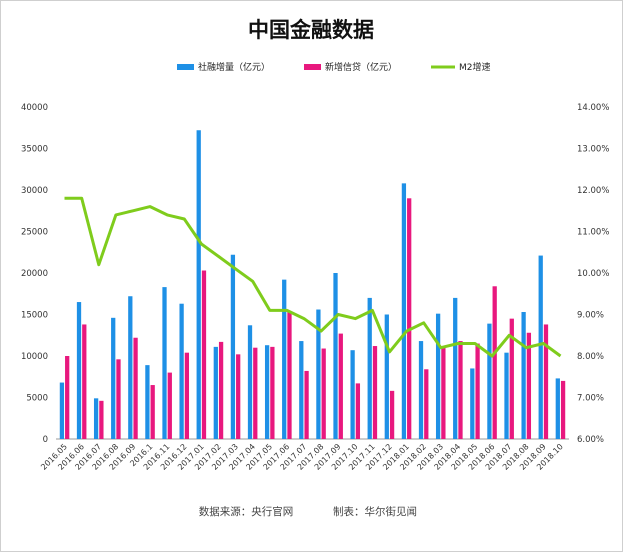  Describe the element at coordinates (311, 30) in the screenshot. I see `chart-title: 中国金融数据` at that location.